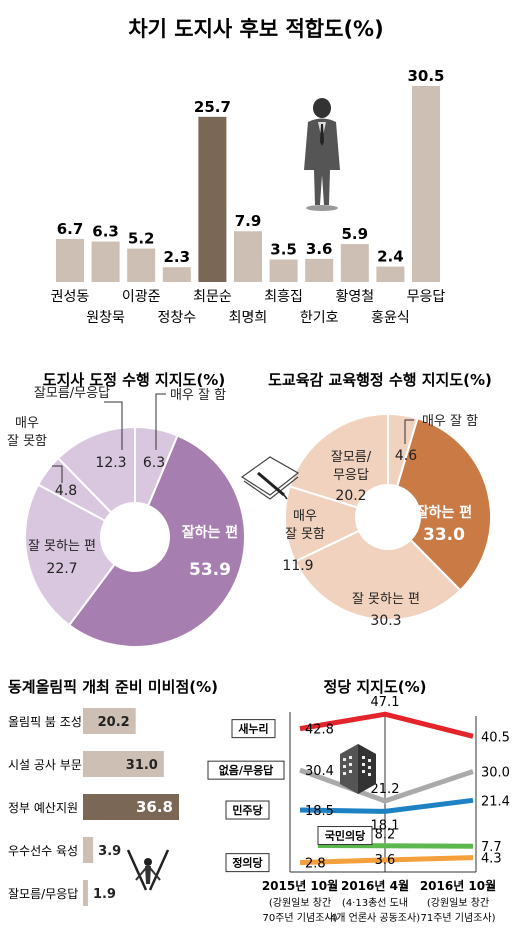 Image resolution: width=512 pixels, height=936 pixels. I want to click on slice-label: 무응답, so click(351, 475).